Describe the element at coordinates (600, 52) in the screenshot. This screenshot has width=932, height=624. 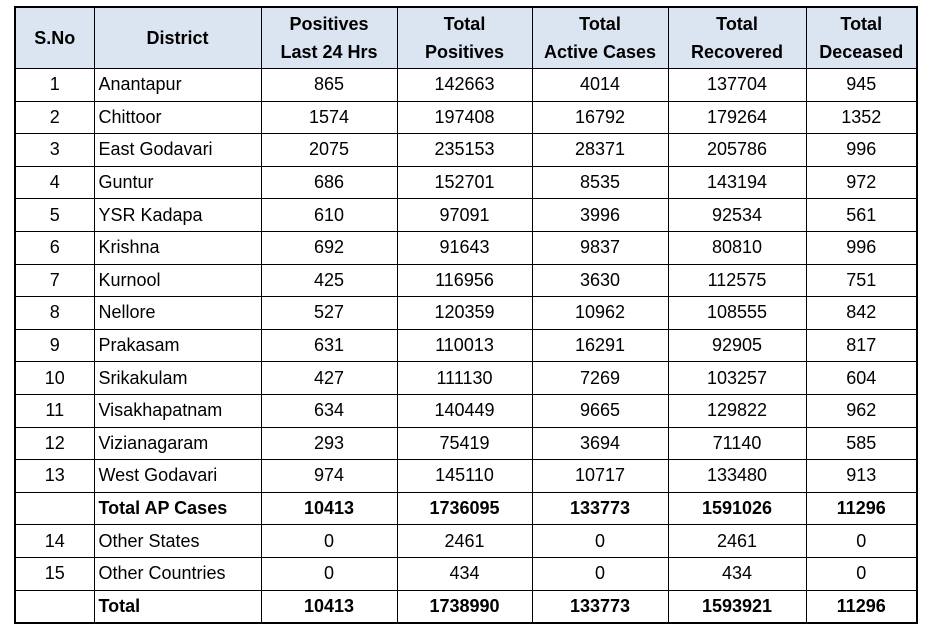
I see `header-text: Active Cases` at that location.